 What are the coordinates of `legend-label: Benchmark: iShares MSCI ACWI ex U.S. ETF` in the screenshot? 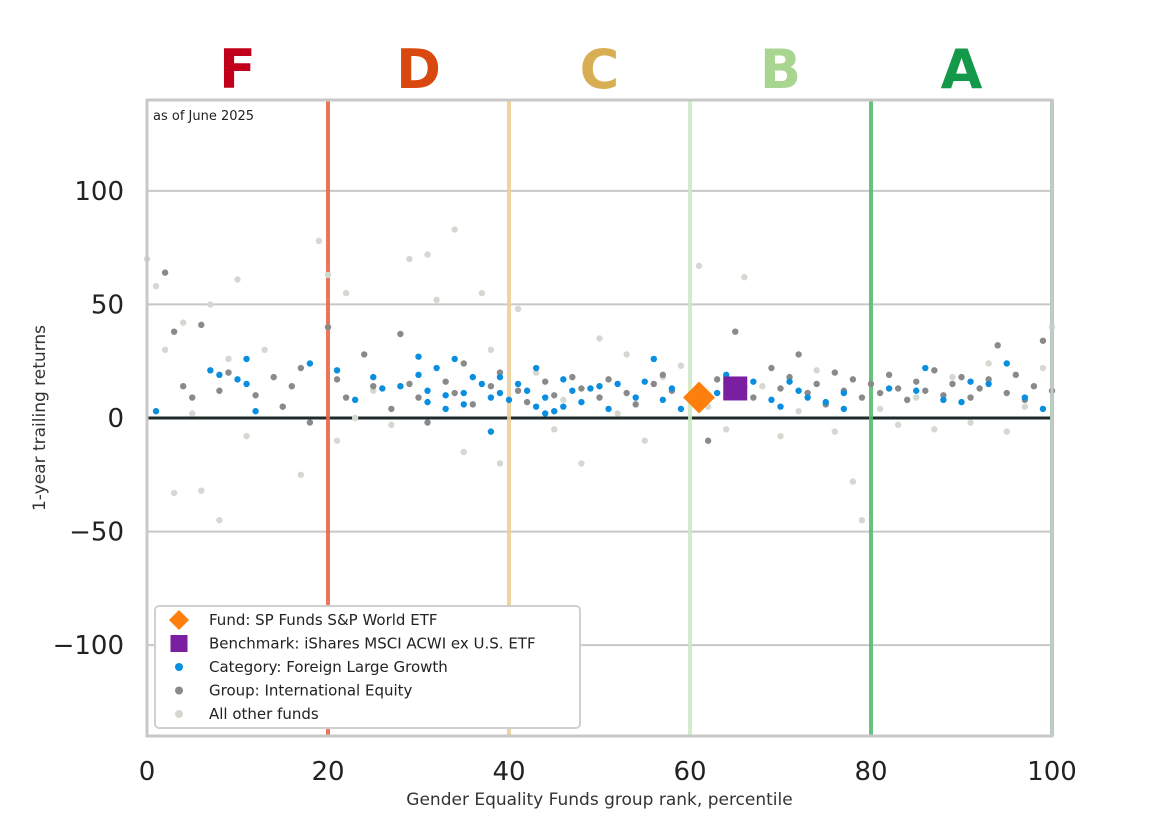 It's located at (372, 644).